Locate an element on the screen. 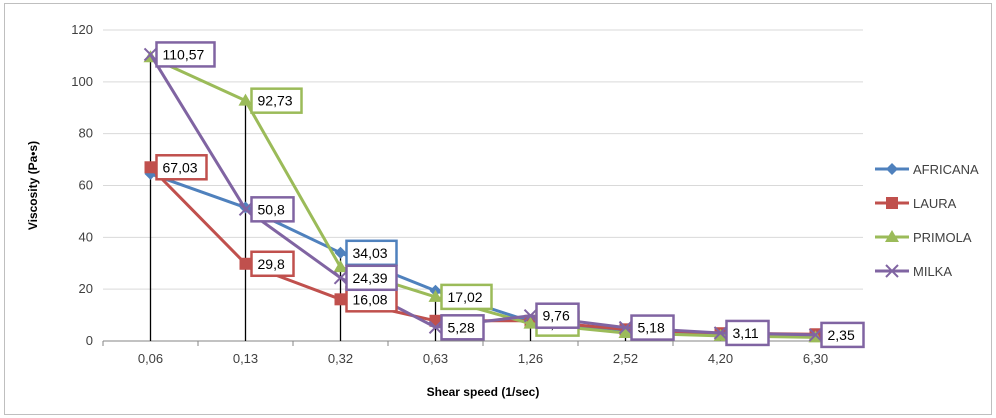  x-tick-label: 4,20 is located at coordinates (720, 358).